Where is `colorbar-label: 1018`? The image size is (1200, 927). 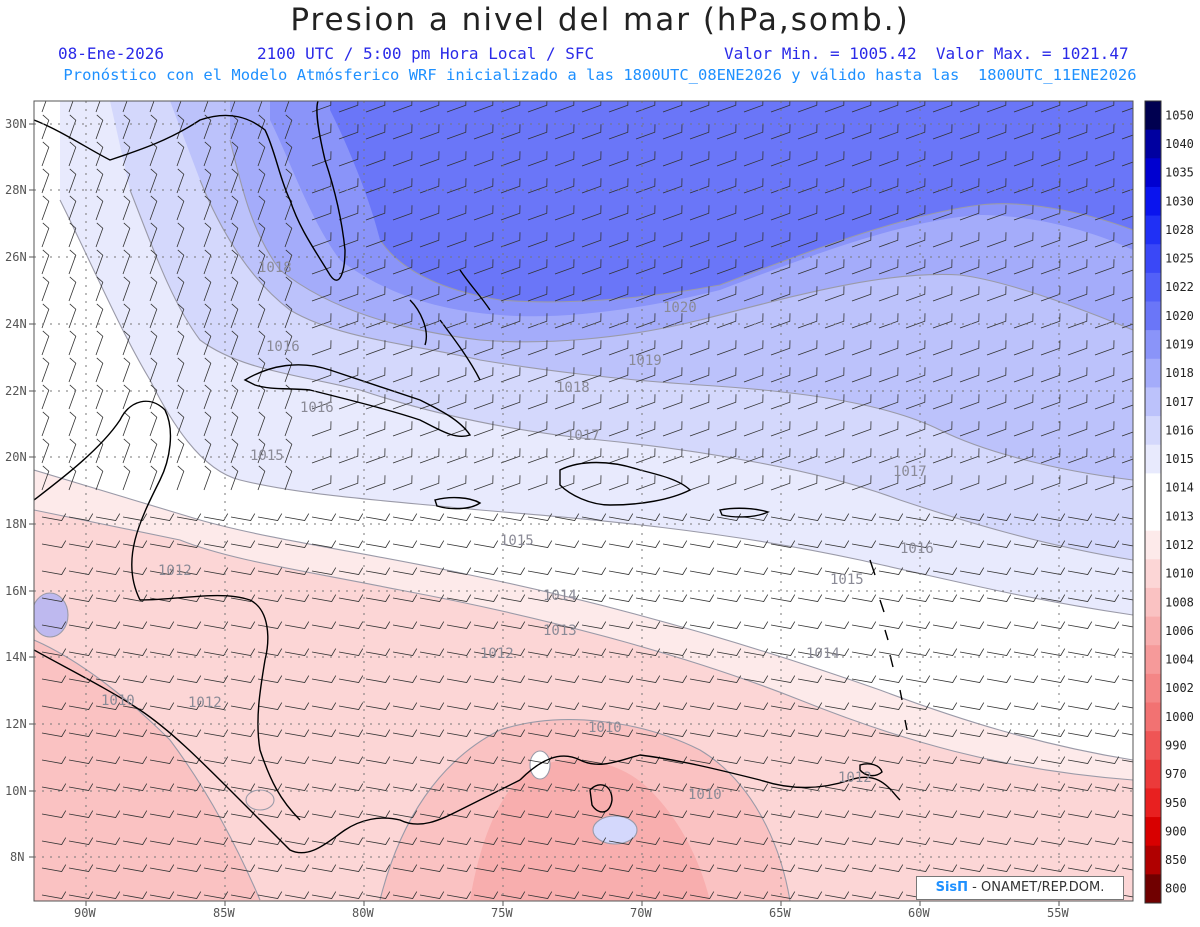
colorbar-label: 1018 is located at coordinates (1179, 373).